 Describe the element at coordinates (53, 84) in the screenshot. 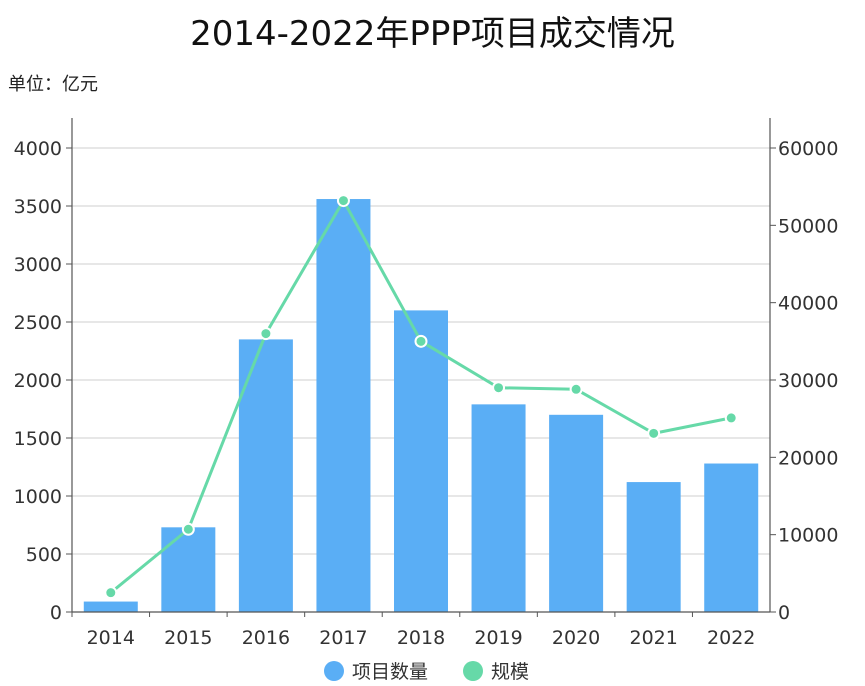

I see `unit-label: 单位：亿元` at that location.